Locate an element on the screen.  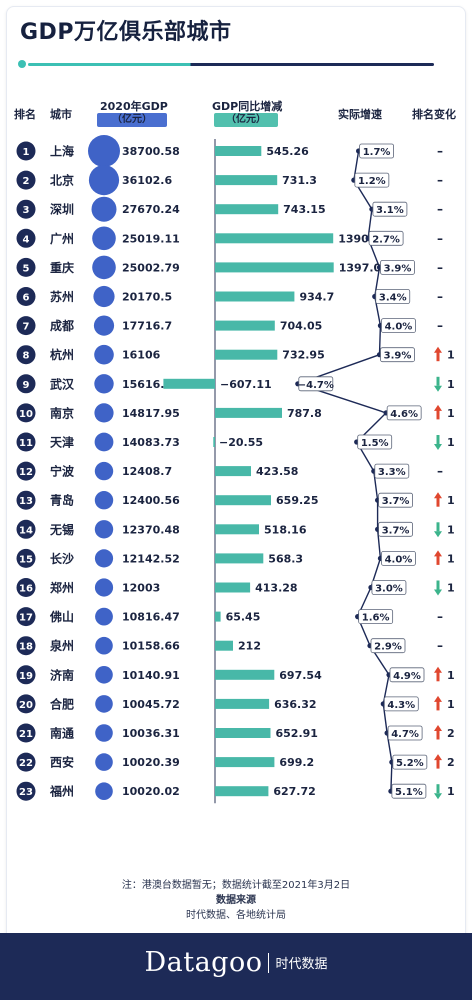
gdp-value-label: 15616.1 is located at coordinates (147, 384).